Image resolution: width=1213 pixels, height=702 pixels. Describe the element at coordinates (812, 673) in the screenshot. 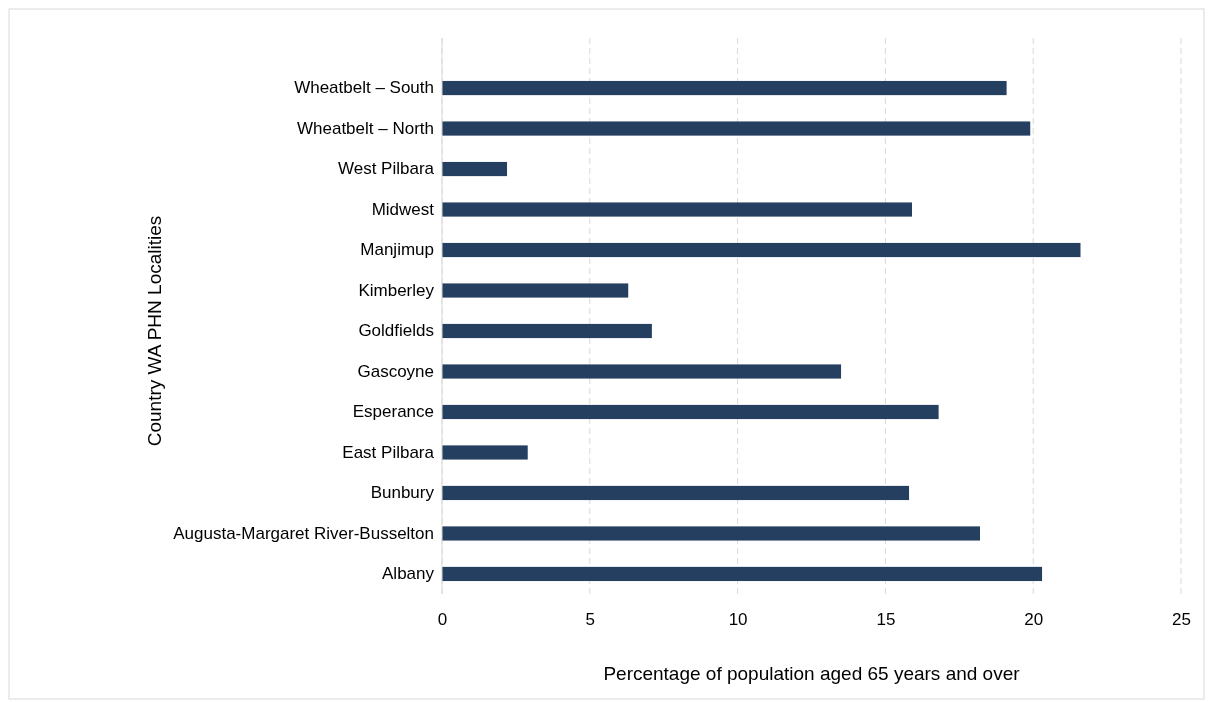

I see `x-axis-title: Percentage of population aged 65 years and over` at that location.